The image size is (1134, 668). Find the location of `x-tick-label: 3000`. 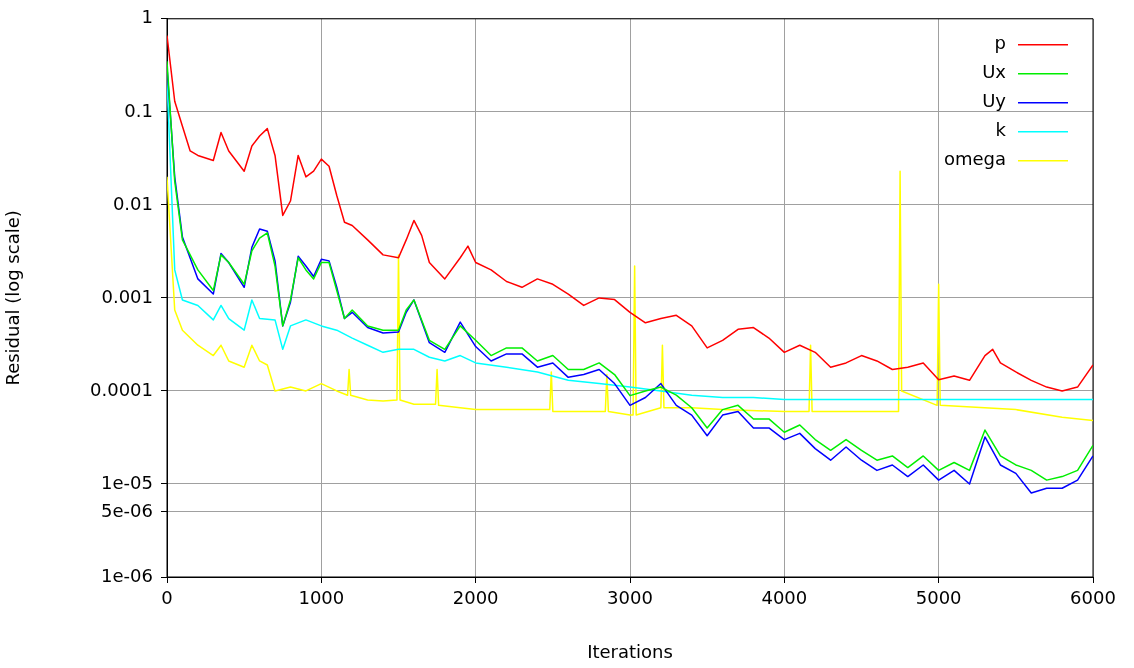

x-tick-label: 3000 is located at coordinates (630, 598).